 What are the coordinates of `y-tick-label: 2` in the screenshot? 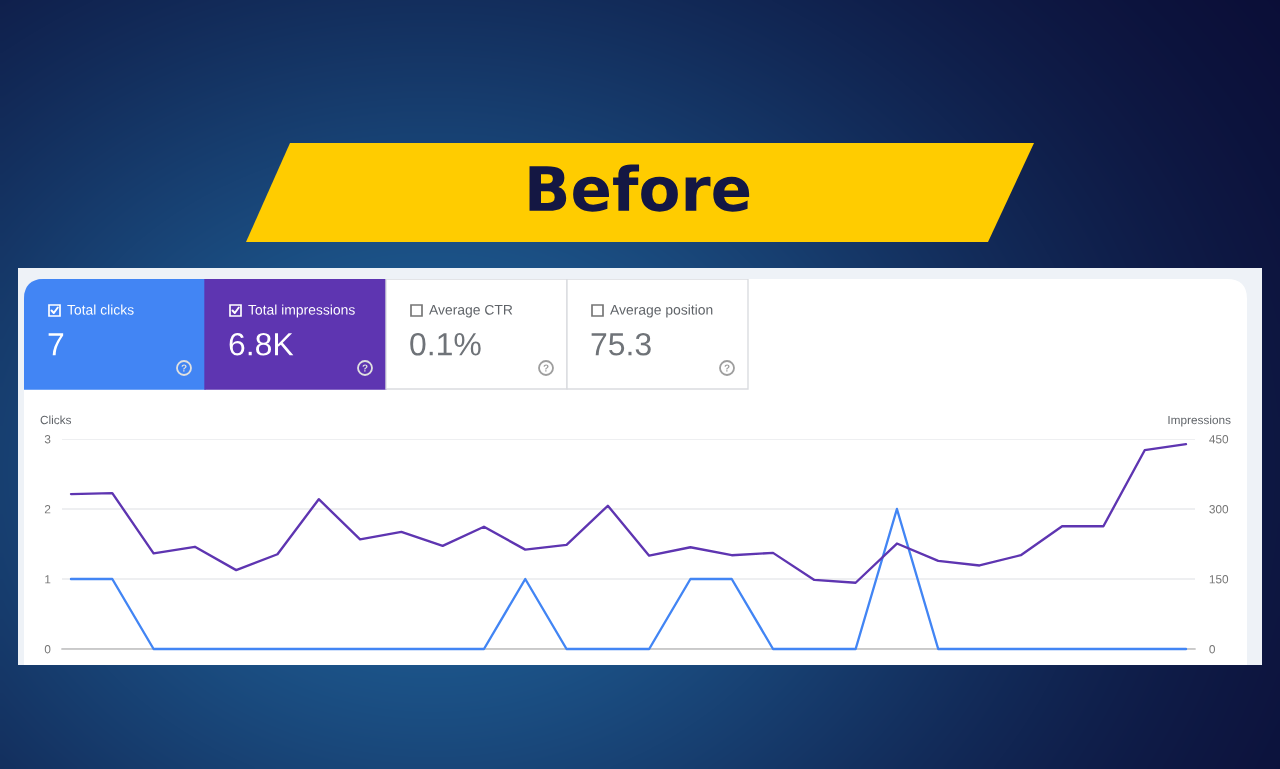 It's located at (47, 509).